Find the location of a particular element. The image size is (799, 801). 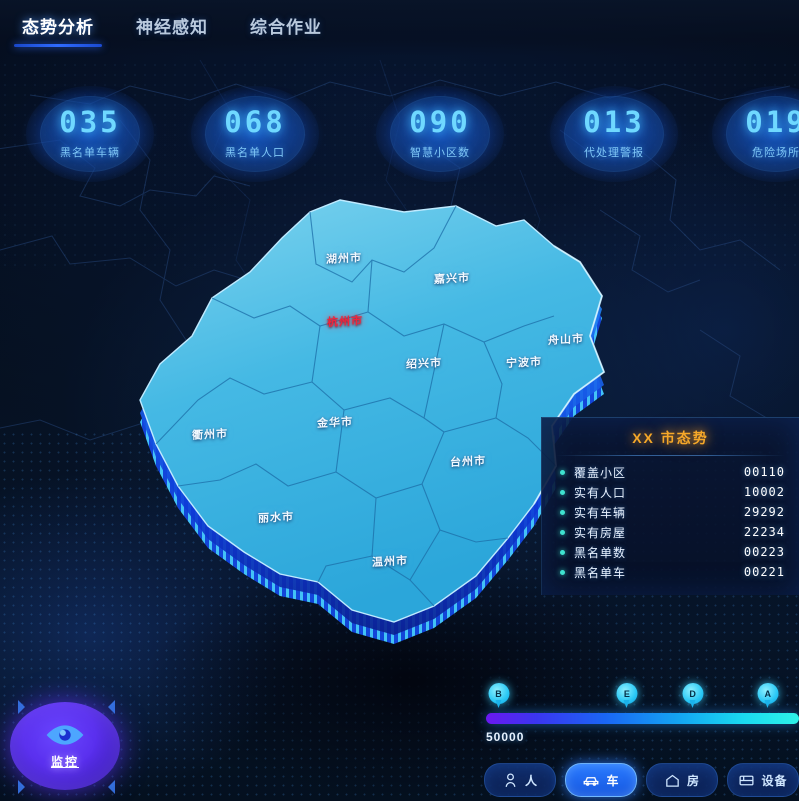

stat-circle-dangerous-places: 019 危险场所 is located at coordinates (745, 134).